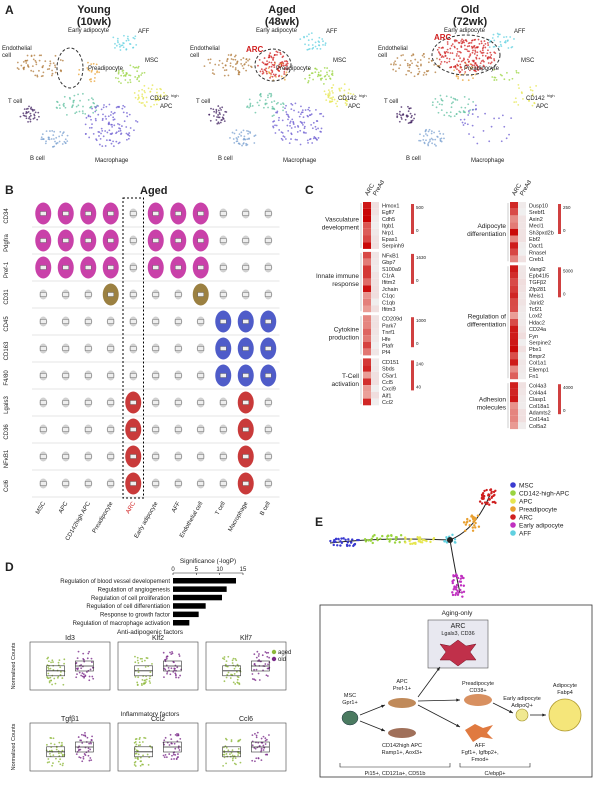  I want to click on cluster-label: Macrophage, so click(239, 516).